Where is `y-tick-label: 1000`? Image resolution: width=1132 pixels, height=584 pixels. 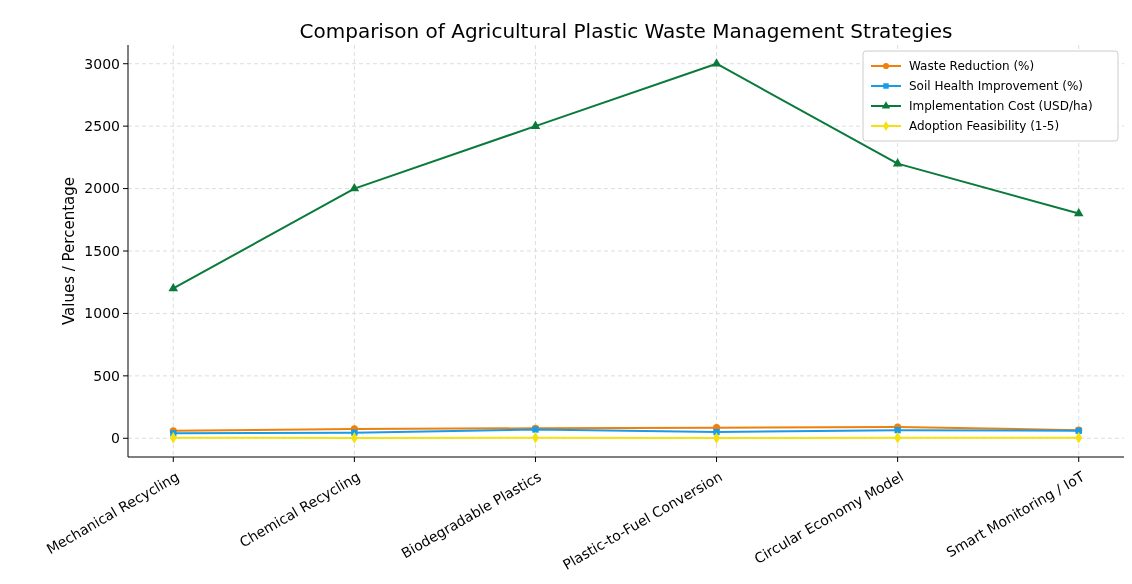
y-tick-label: 1000 is located at coordinates (102, 313).